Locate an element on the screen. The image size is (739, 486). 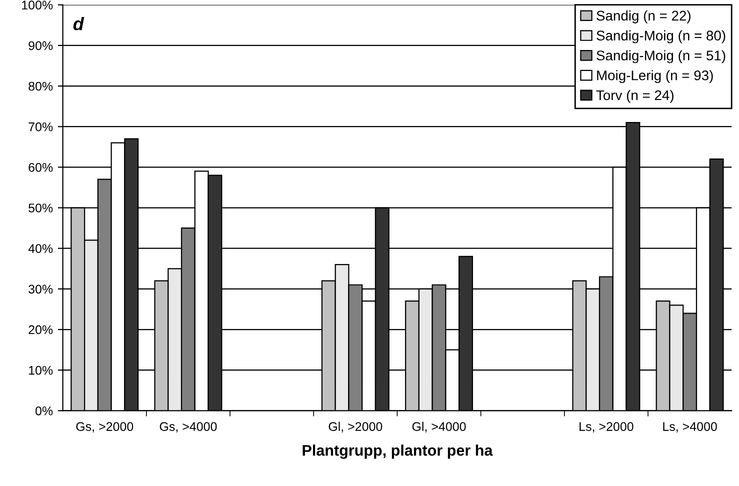
y-tick-label: 30% is located at coordinates (40, 289).